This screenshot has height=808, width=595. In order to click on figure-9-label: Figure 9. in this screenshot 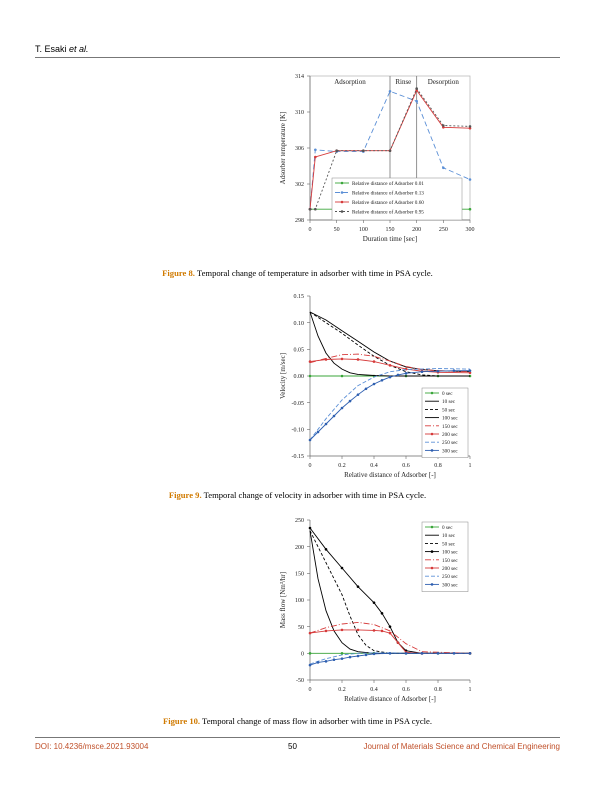, I will do `click(185, 495)`.